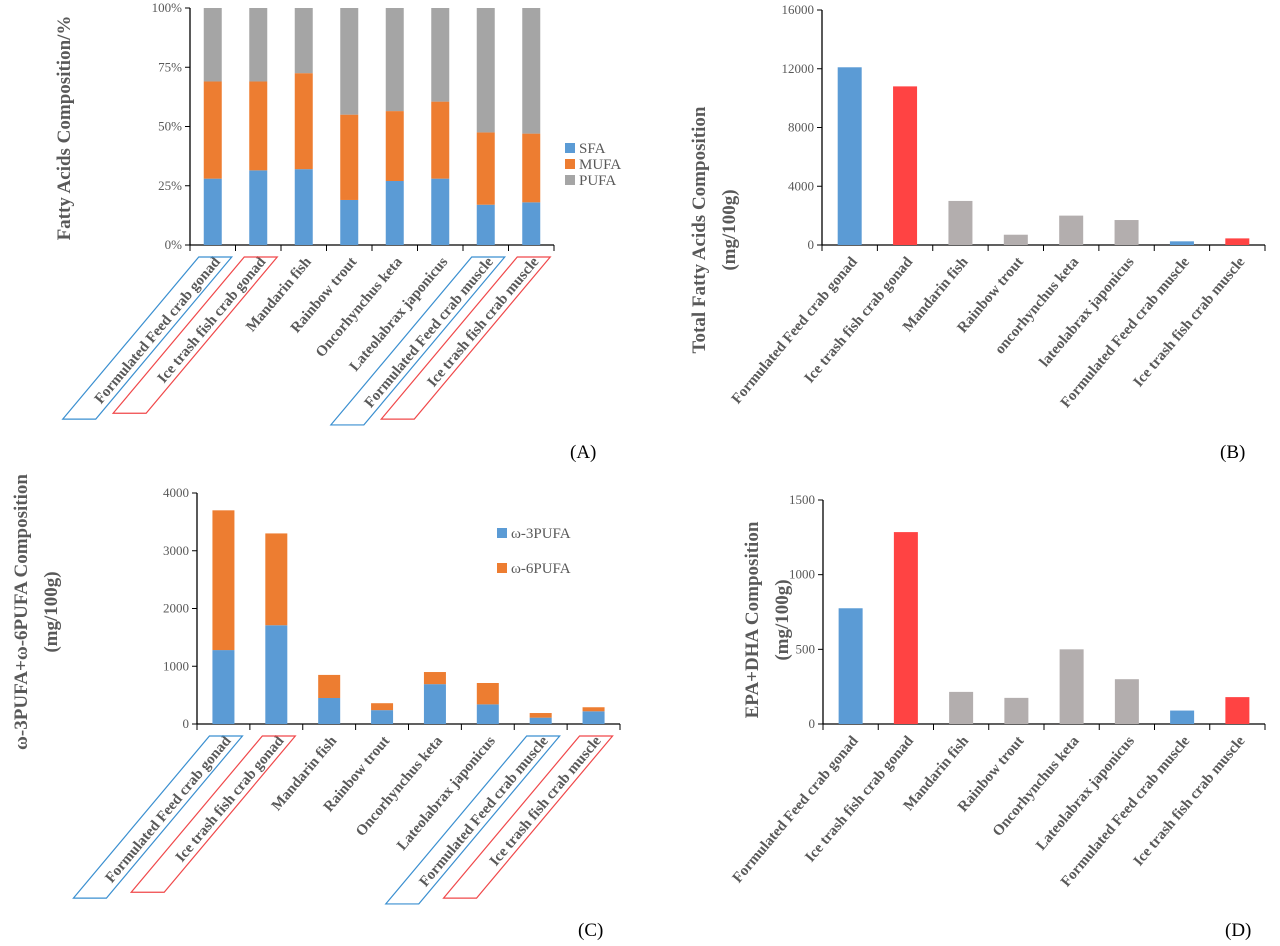 The image size is (1280, 946). I want to click on panel-label: (C), so click(590, 930).